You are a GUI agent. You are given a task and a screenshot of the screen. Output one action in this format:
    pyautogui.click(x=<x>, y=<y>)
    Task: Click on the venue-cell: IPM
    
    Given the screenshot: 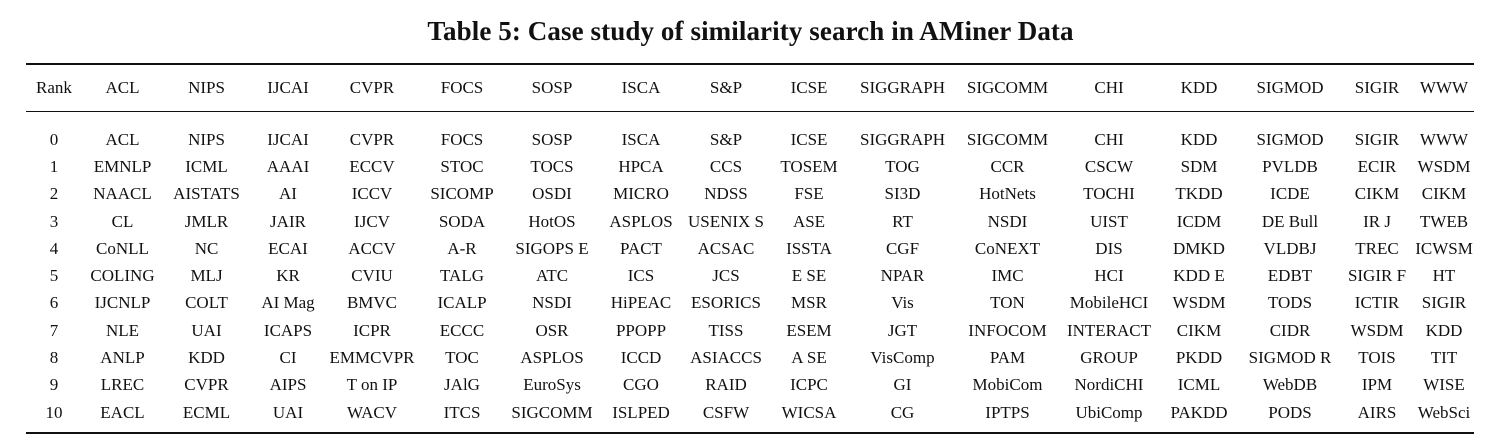 What is the action you would take?
    pyautogui.click(x=1377, y=385)
    